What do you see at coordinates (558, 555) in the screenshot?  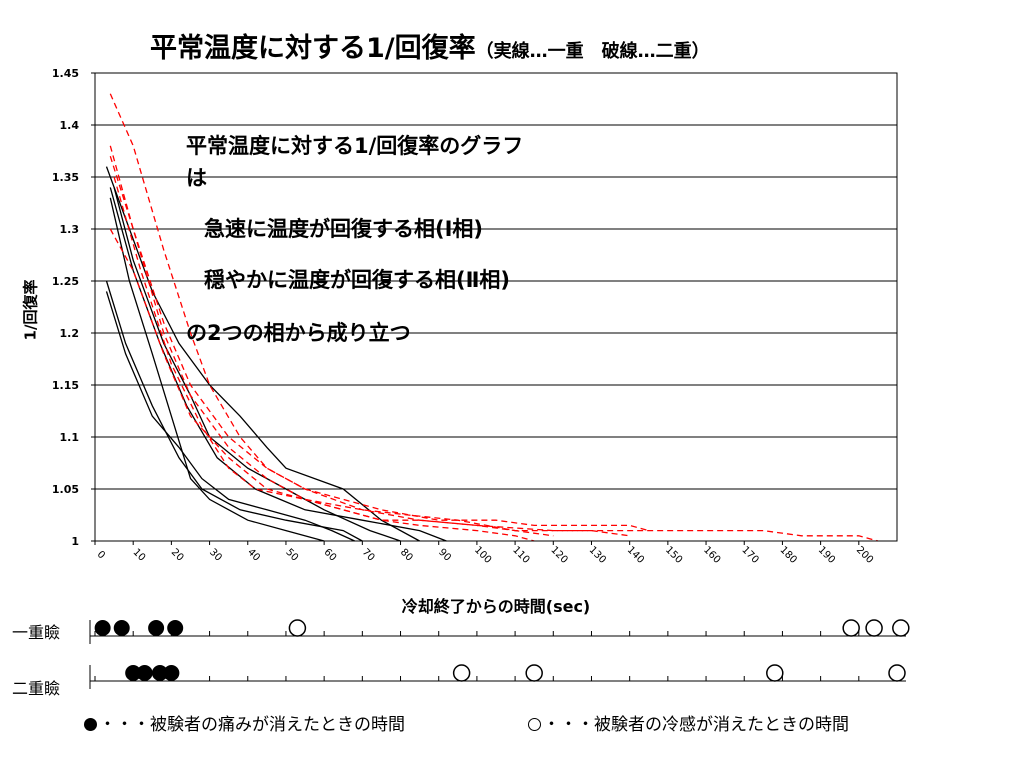 I see `x-tick-label: 120` at bounding box center [558, 555].